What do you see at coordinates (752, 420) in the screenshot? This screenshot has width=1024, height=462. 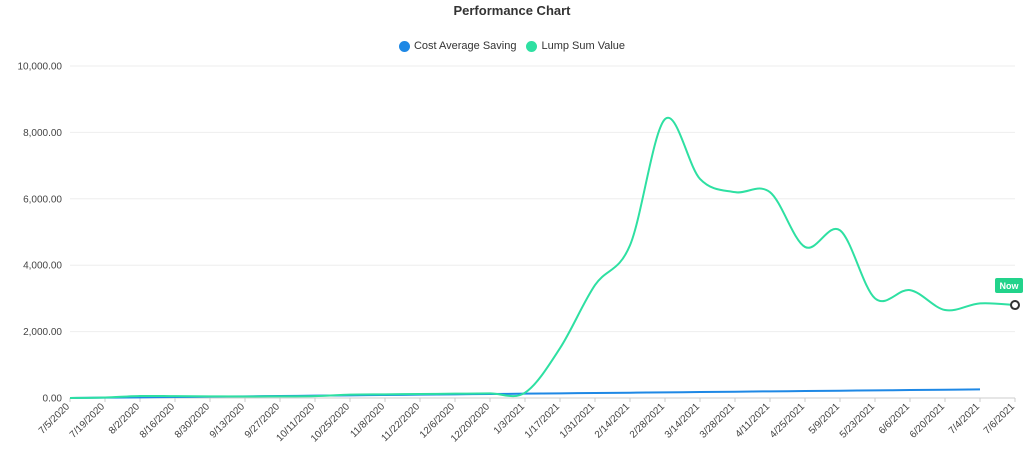 I see `x-tick-label: 4/11/2021` at bounding box center [752, 420].